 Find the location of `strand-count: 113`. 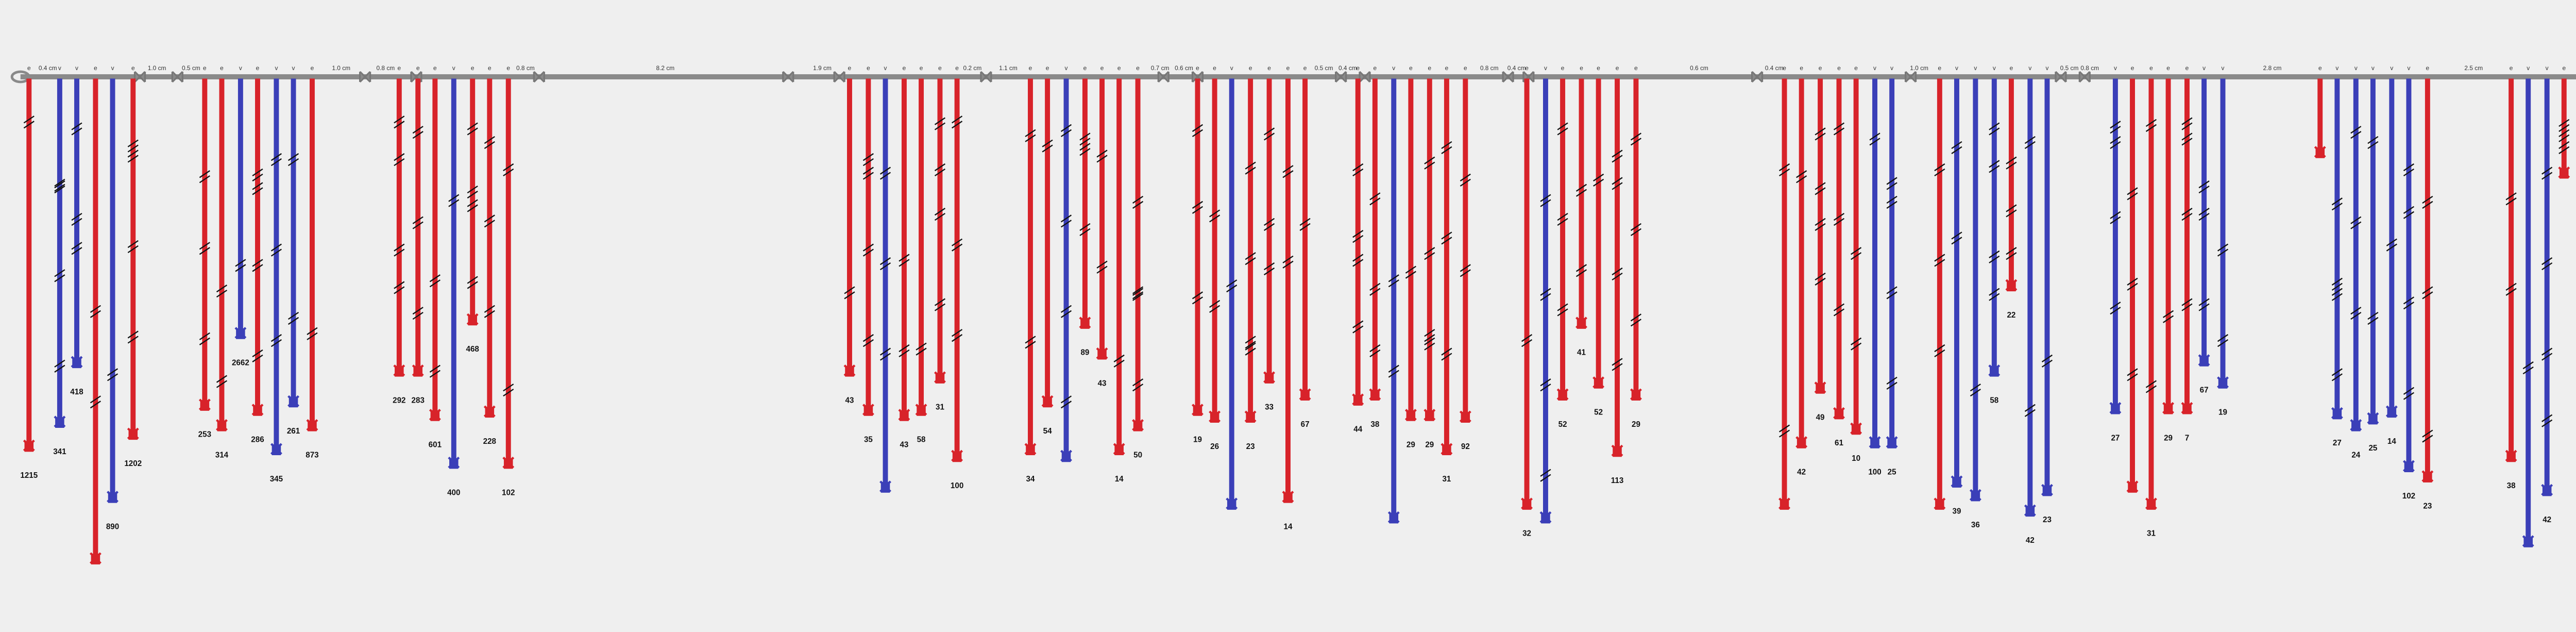

strand-count: 113 is located at coordinates (1617, 480).